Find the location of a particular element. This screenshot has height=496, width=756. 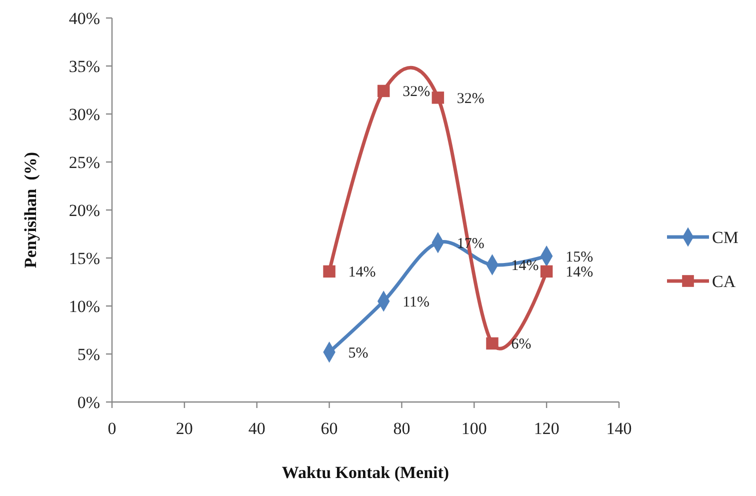

data-label: 11% is located at coordinates (416, 302).